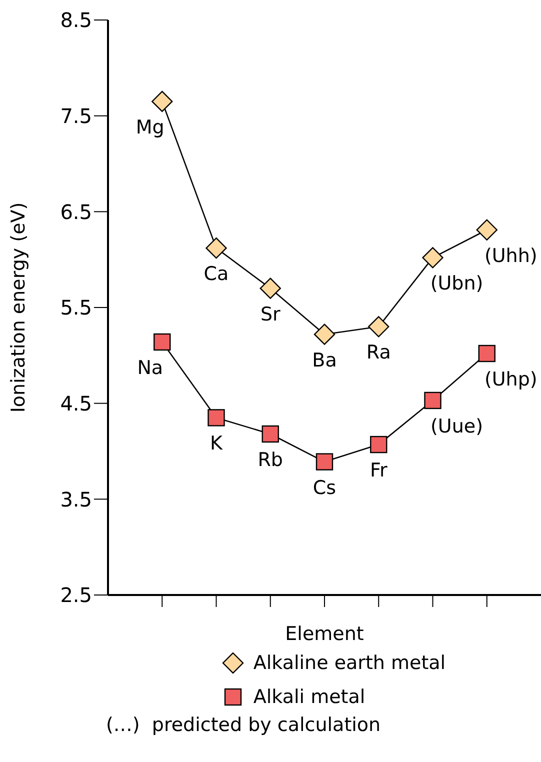 This screenshot has width=541, height=762. I want to click on y-tick-label: 3.5, so click(76, 499).